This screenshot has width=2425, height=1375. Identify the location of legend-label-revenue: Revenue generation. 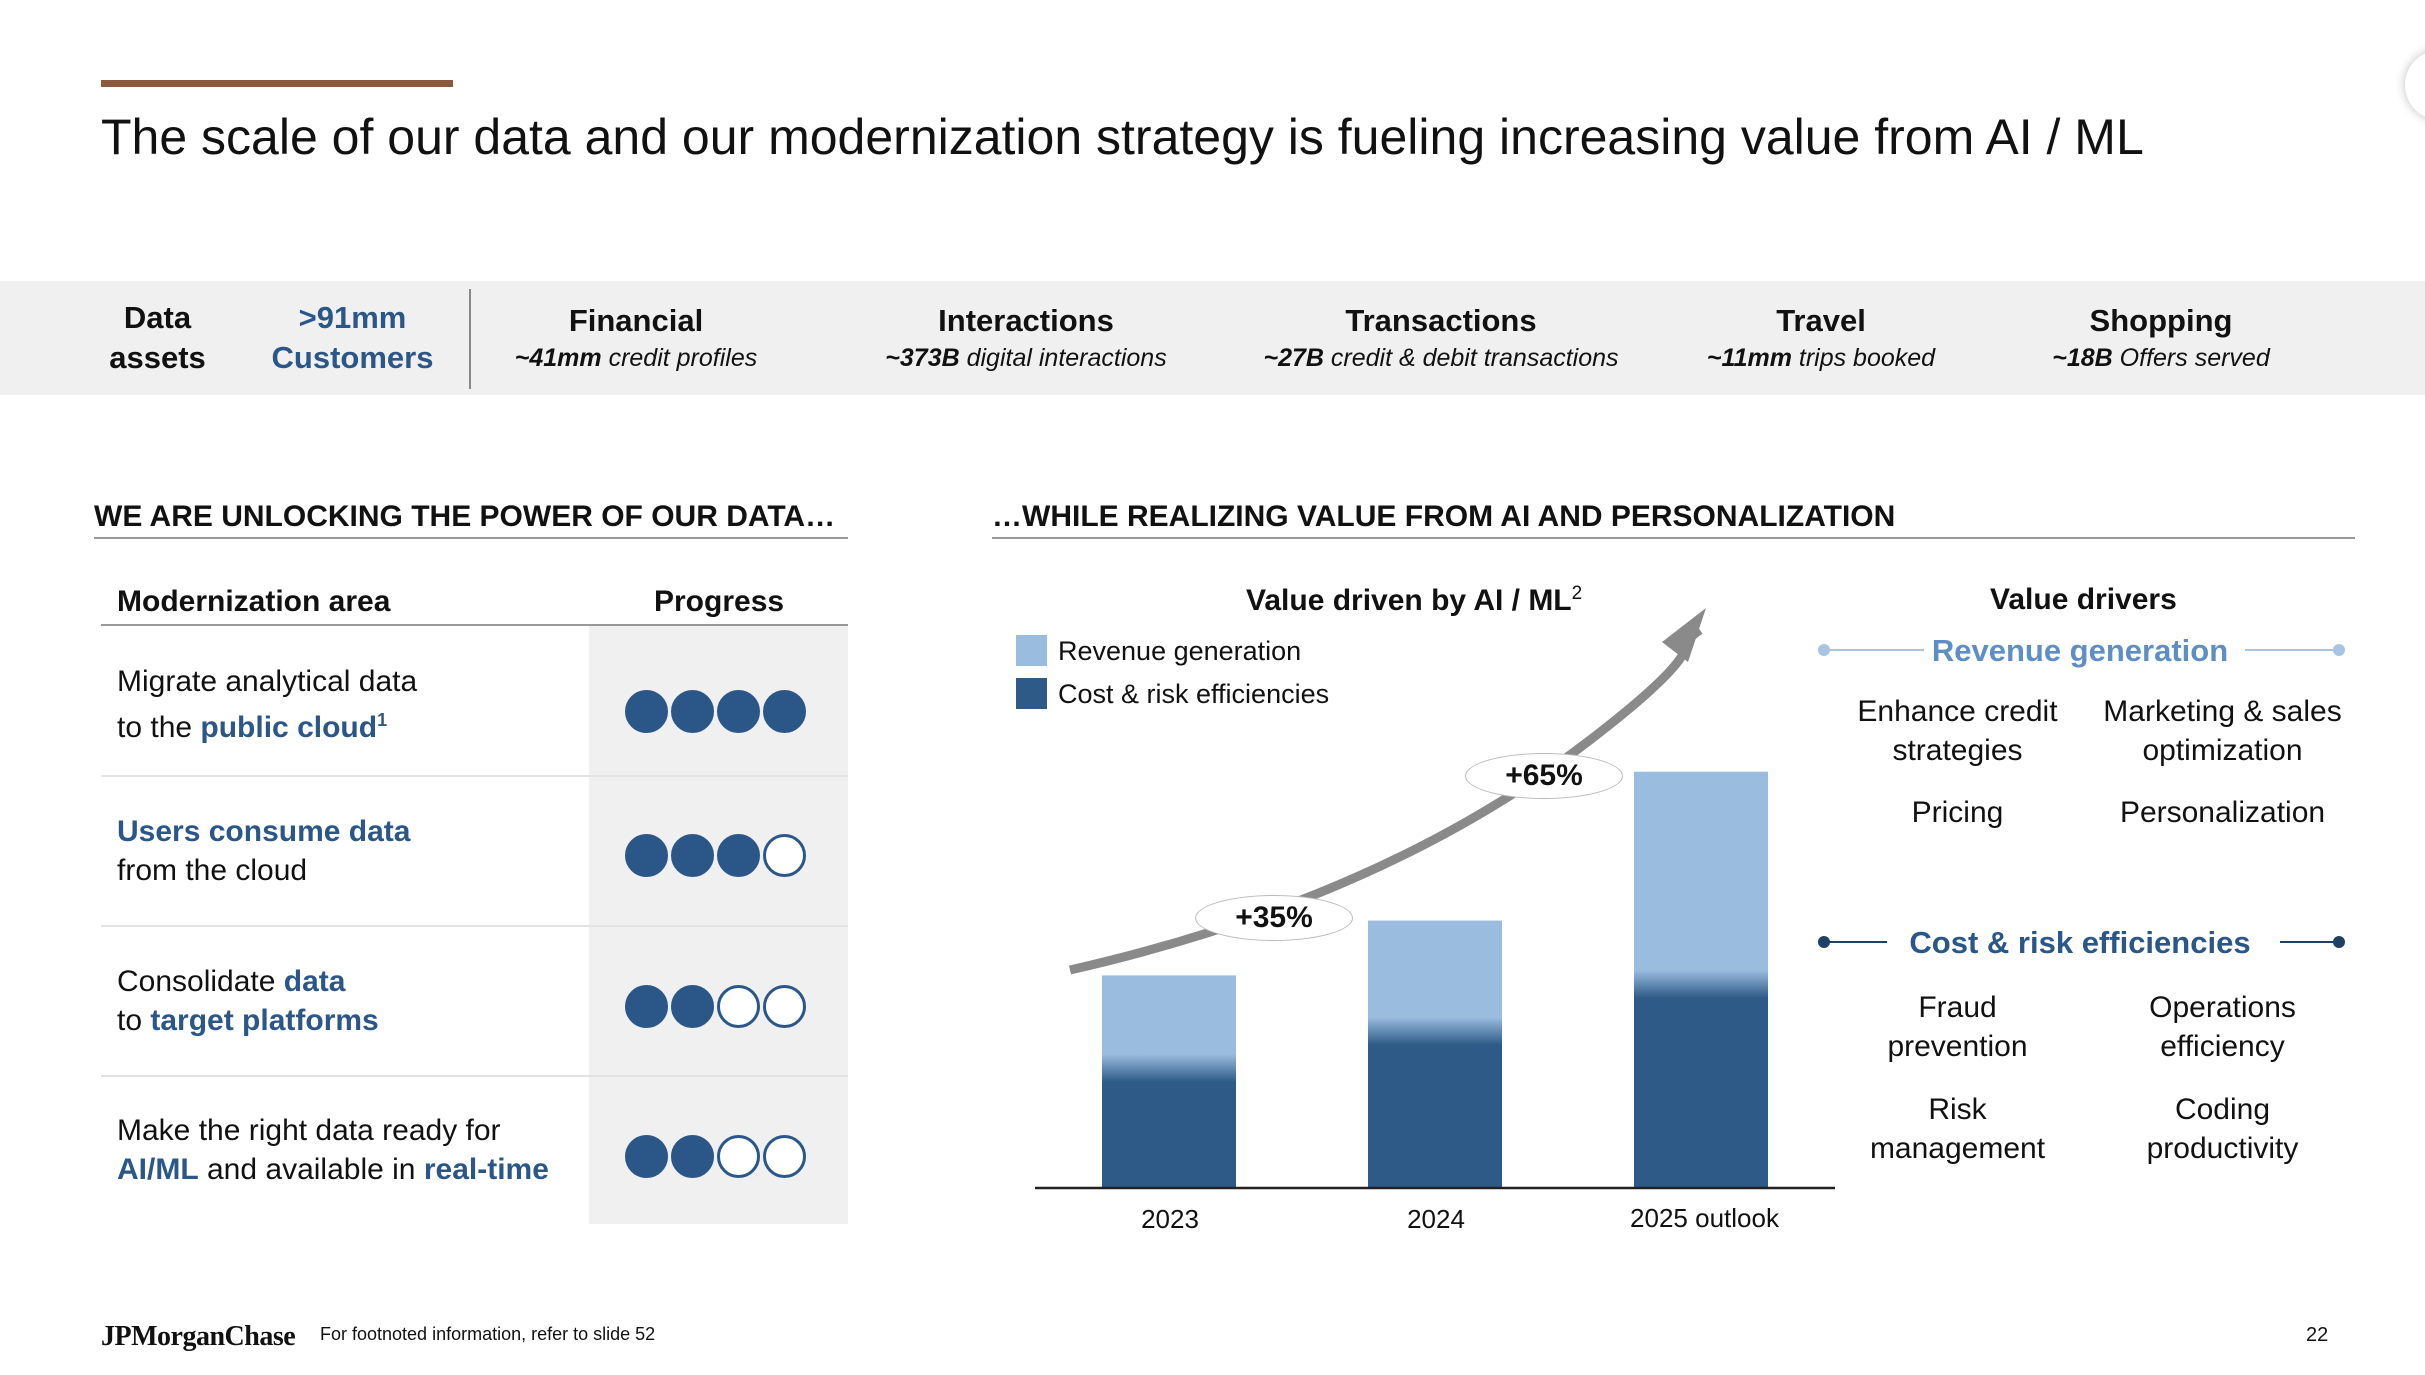
(1180, 651).